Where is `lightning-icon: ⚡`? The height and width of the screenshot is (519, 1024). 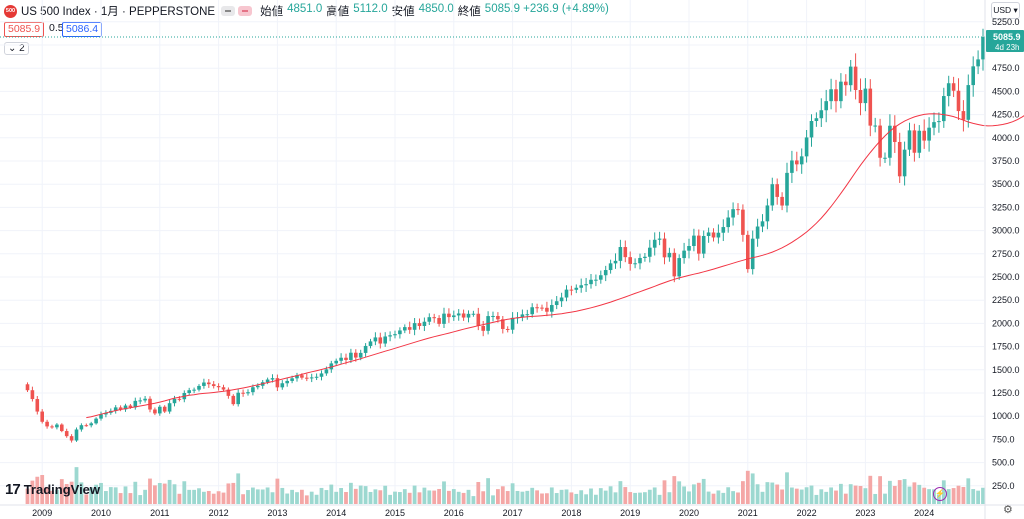 lightning-icon: ⚡ is located at coordinates (940, 494).